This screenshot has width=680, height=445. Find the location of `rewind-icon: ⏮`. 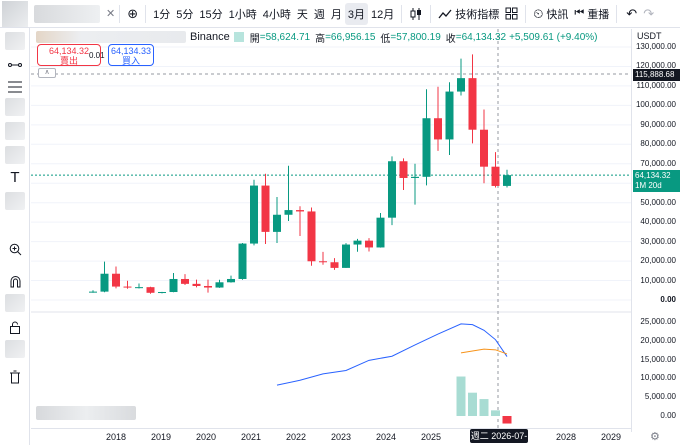

rewind-icon: ⏮ is located at coordinates (579, 13).